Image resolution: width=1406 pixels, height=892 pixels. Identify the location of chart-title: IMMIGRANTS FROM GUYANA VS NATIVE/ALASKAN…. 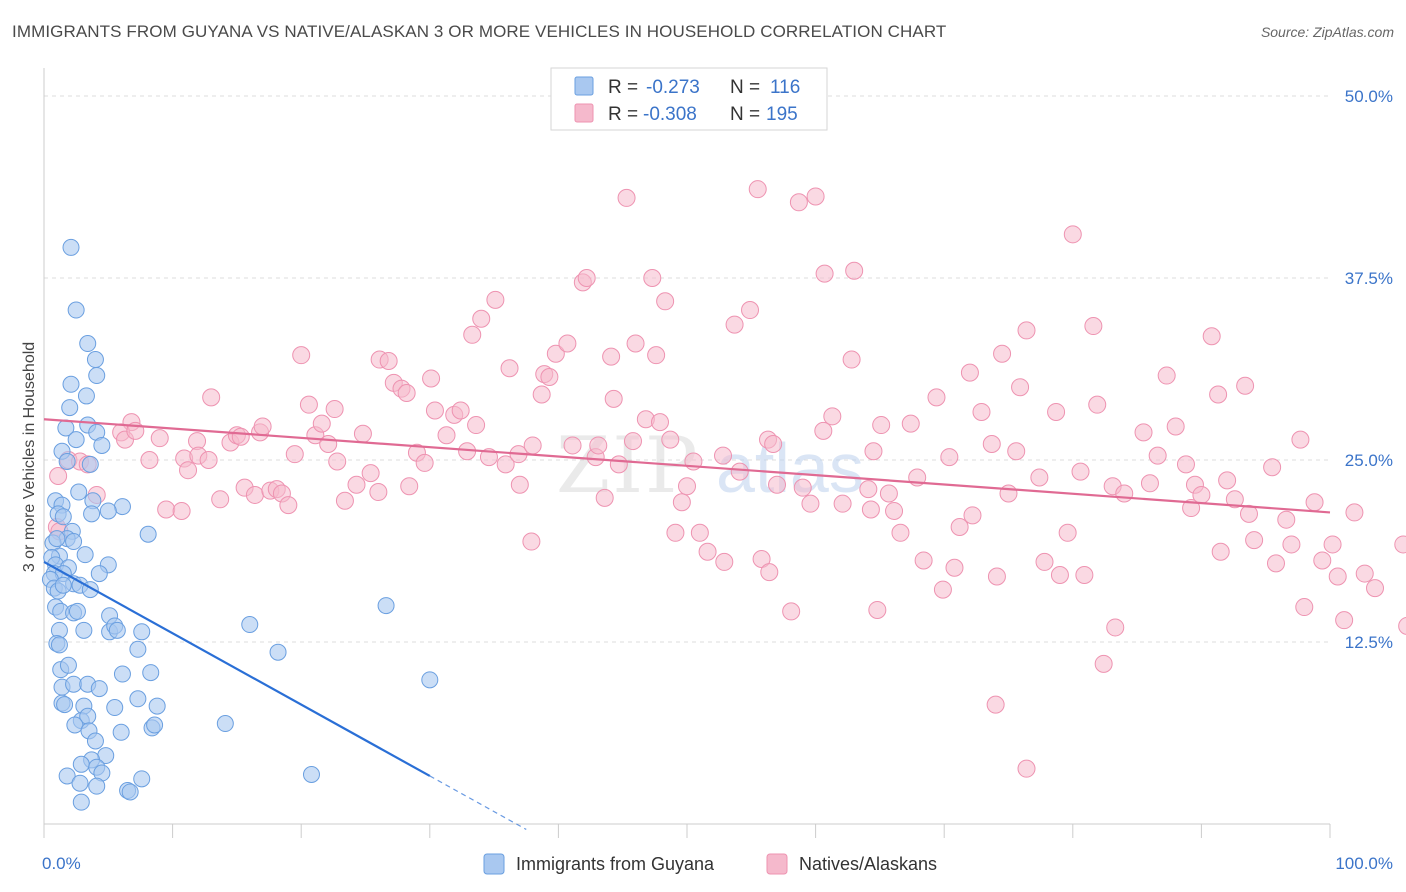
(479, 31).